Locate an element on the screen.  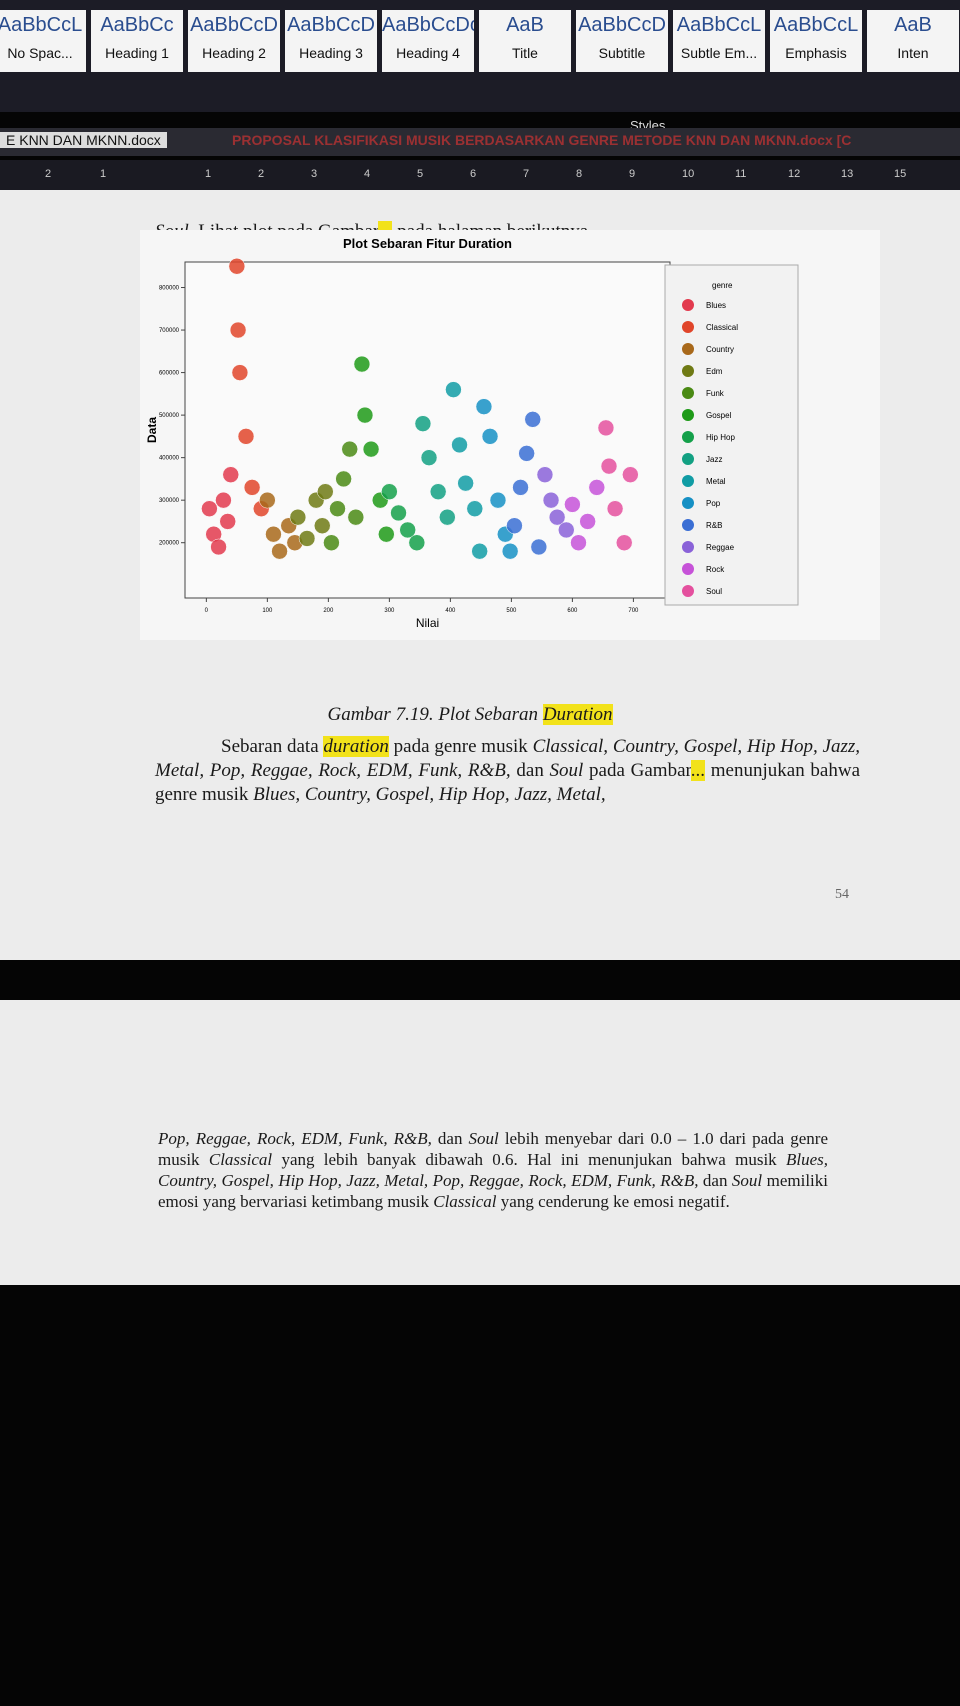
style-button: AaBbCcD Subtitle is located at coordinates (622, 41).